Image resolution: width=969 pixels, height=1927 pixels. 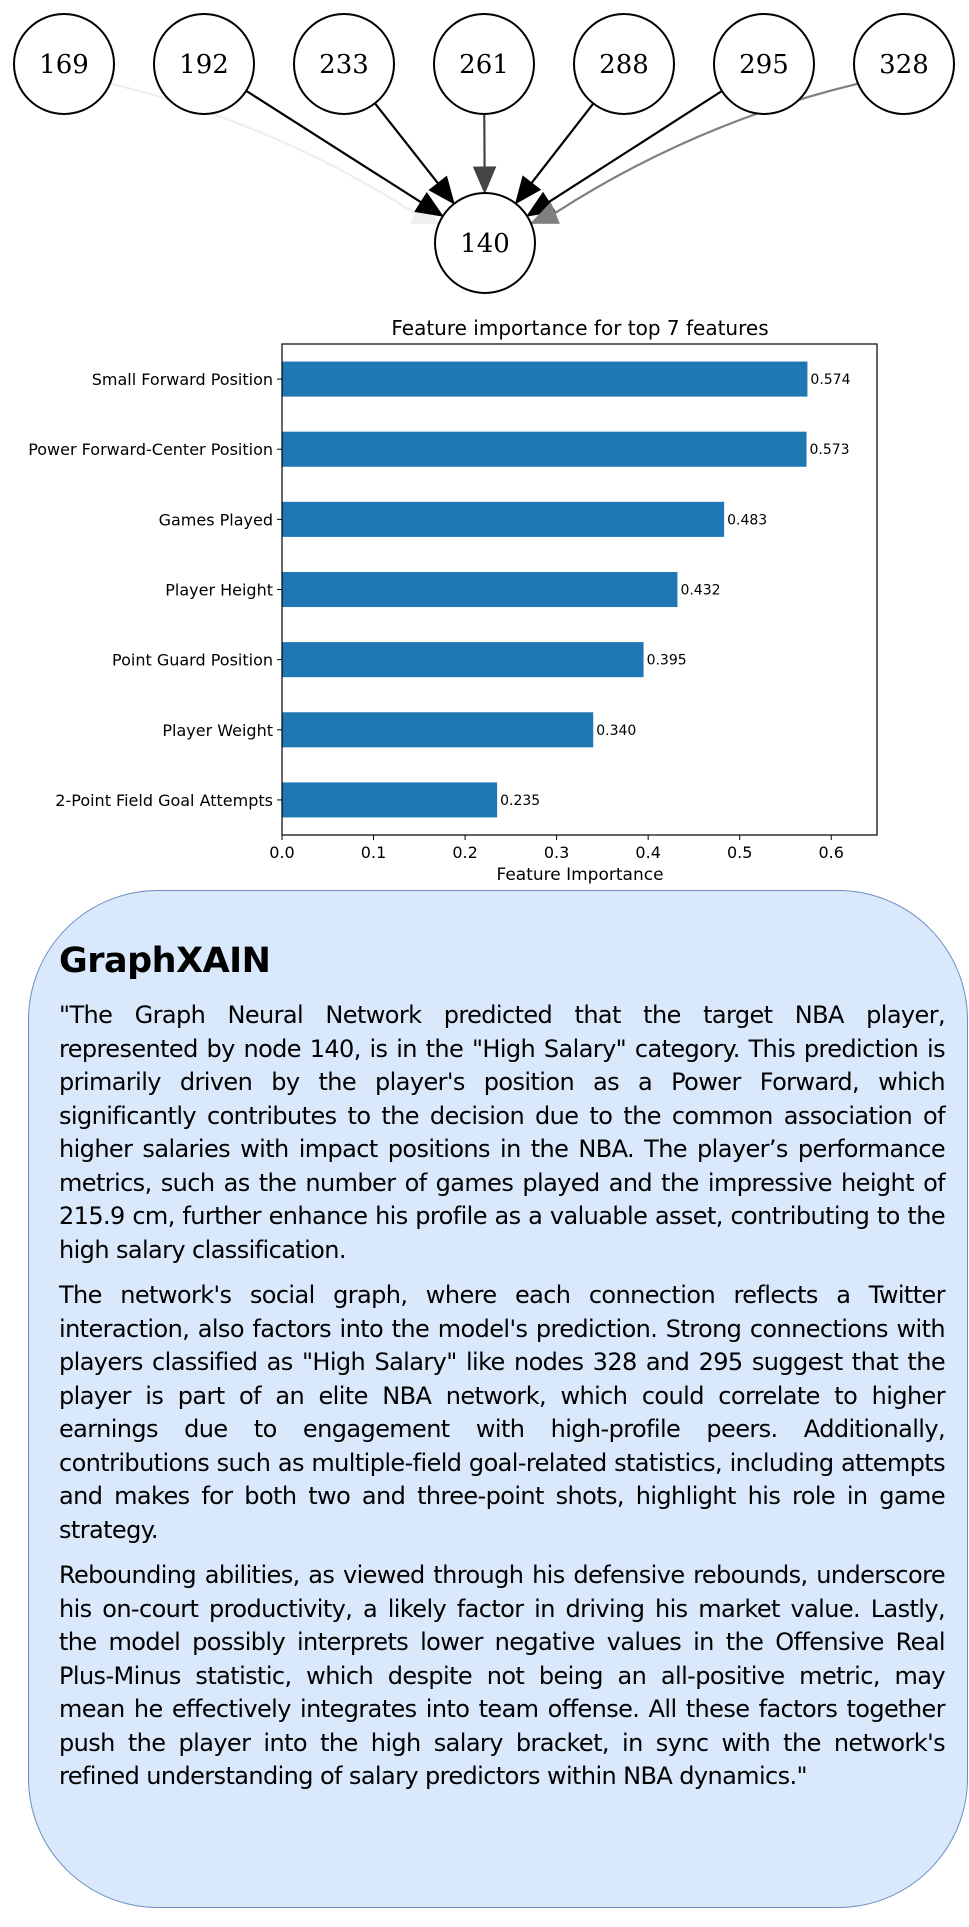 I want to click on node-label: 192, so click(x=204, y=65).